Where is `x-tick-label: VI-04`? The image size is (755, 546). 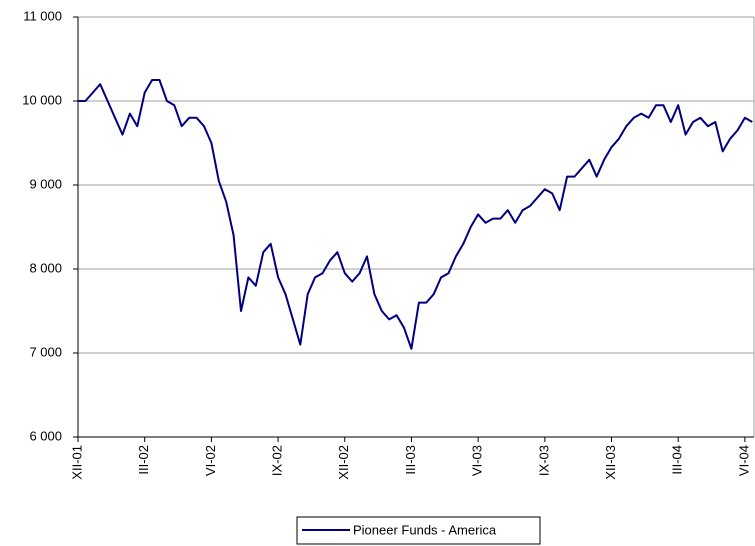 x-tick-label: VI-04 is located at coordinates (743, 460).